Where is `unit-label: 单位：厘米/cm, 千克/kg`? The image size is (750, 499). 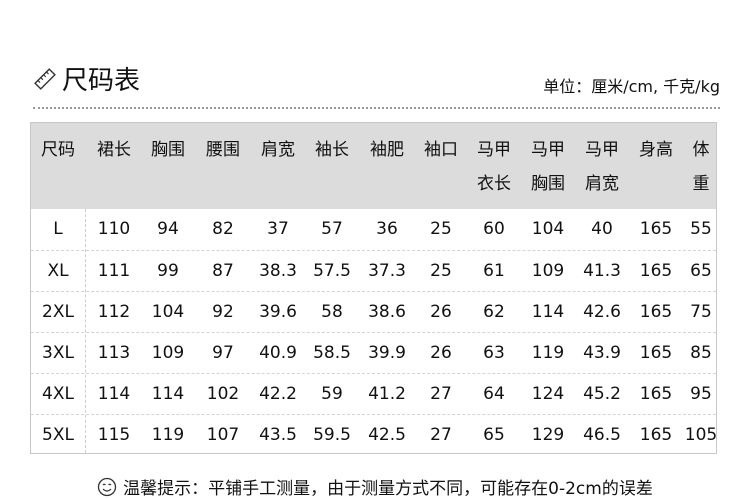
unit-label: 单位：厘米/cm, 千克/kg is located at coordinates (631, 86).